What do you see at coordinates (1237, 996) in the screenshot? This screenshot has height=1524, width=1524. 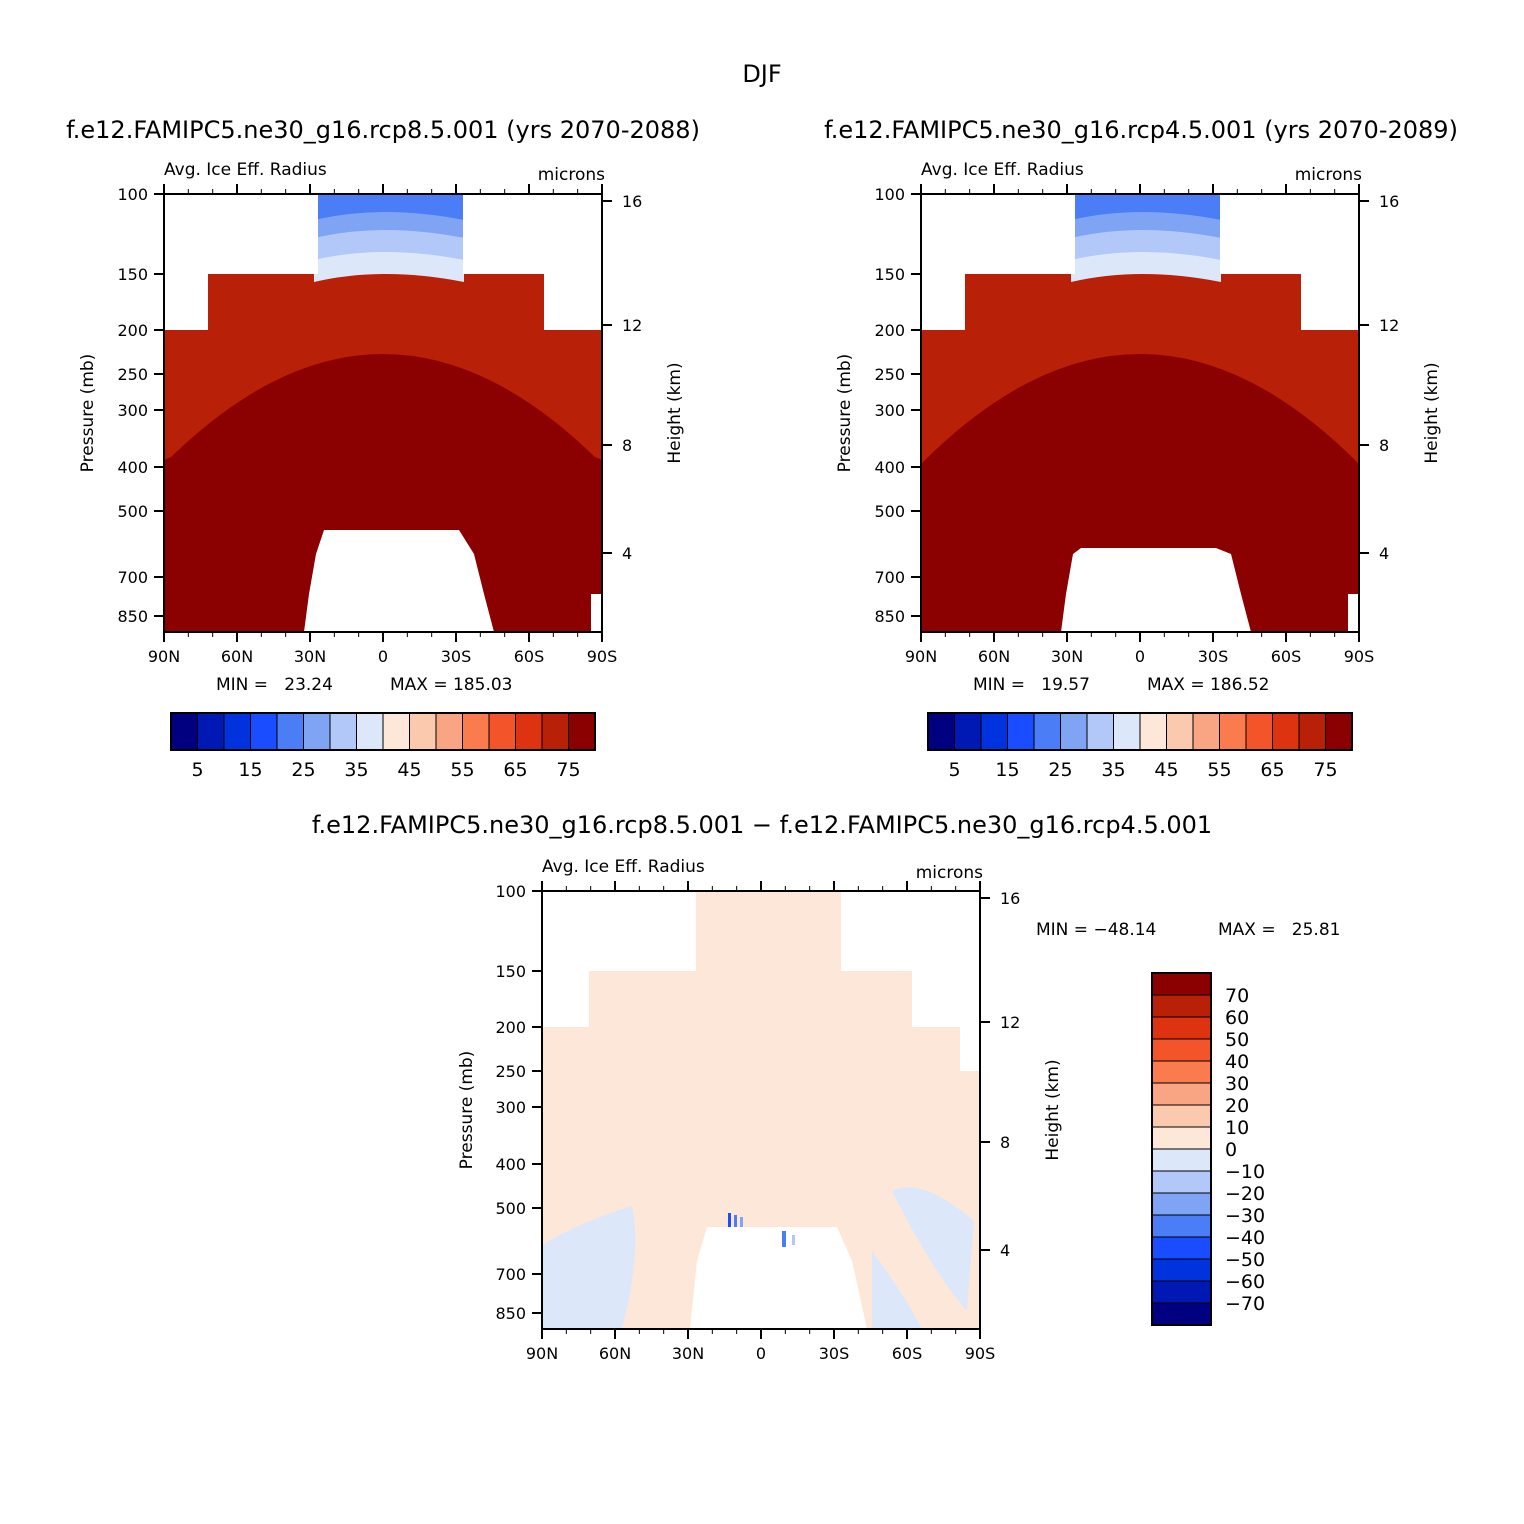 I see `panel-3-colorbar-label: 70` at bounding box center [1237, 996].